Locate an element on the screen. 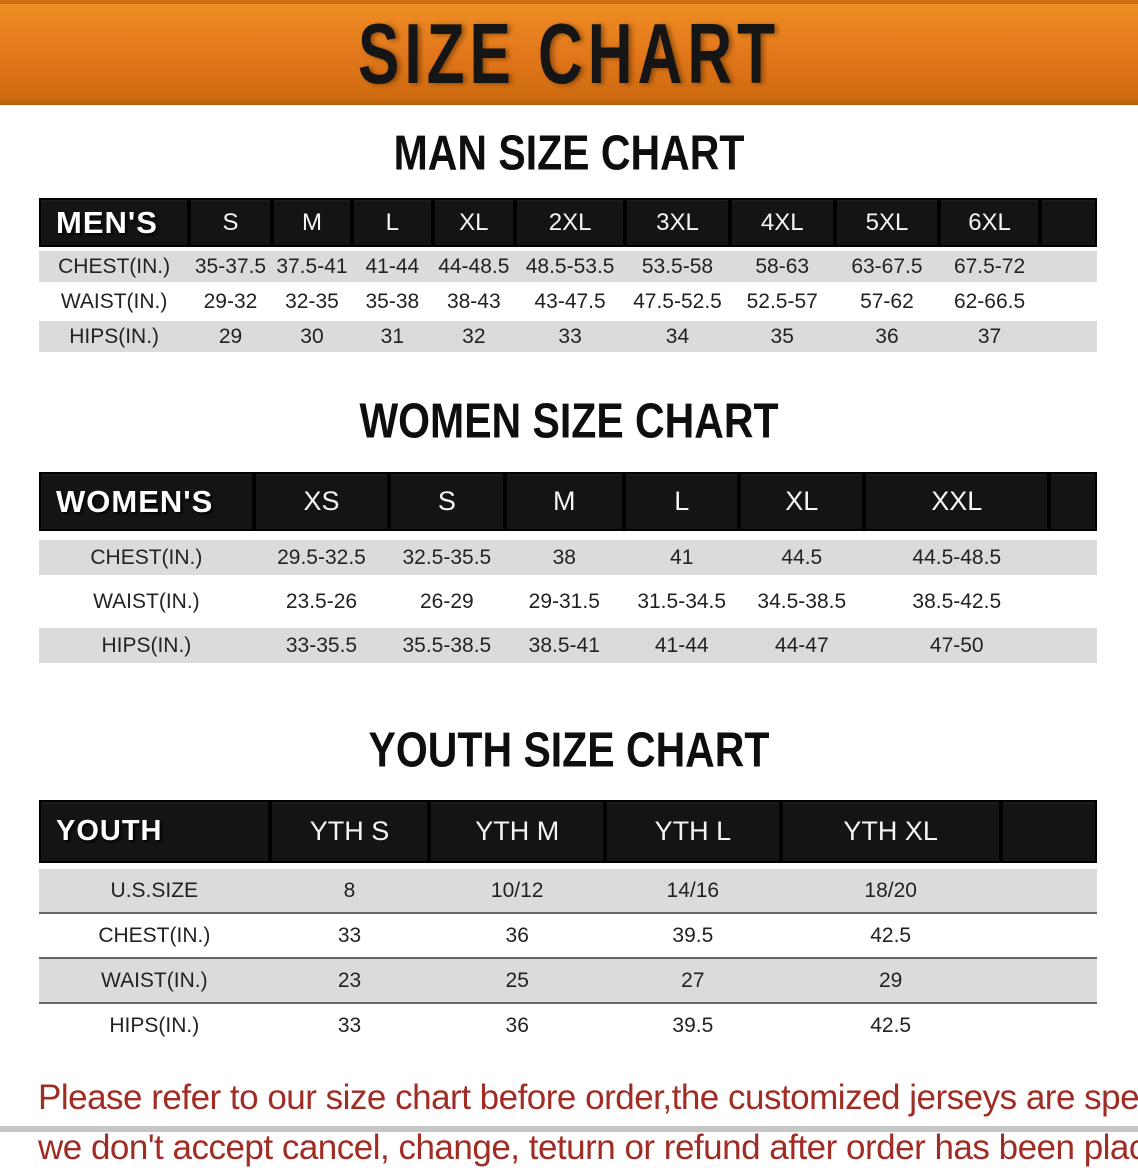  size-value: 14/16 is located at coordinates (693, 888).